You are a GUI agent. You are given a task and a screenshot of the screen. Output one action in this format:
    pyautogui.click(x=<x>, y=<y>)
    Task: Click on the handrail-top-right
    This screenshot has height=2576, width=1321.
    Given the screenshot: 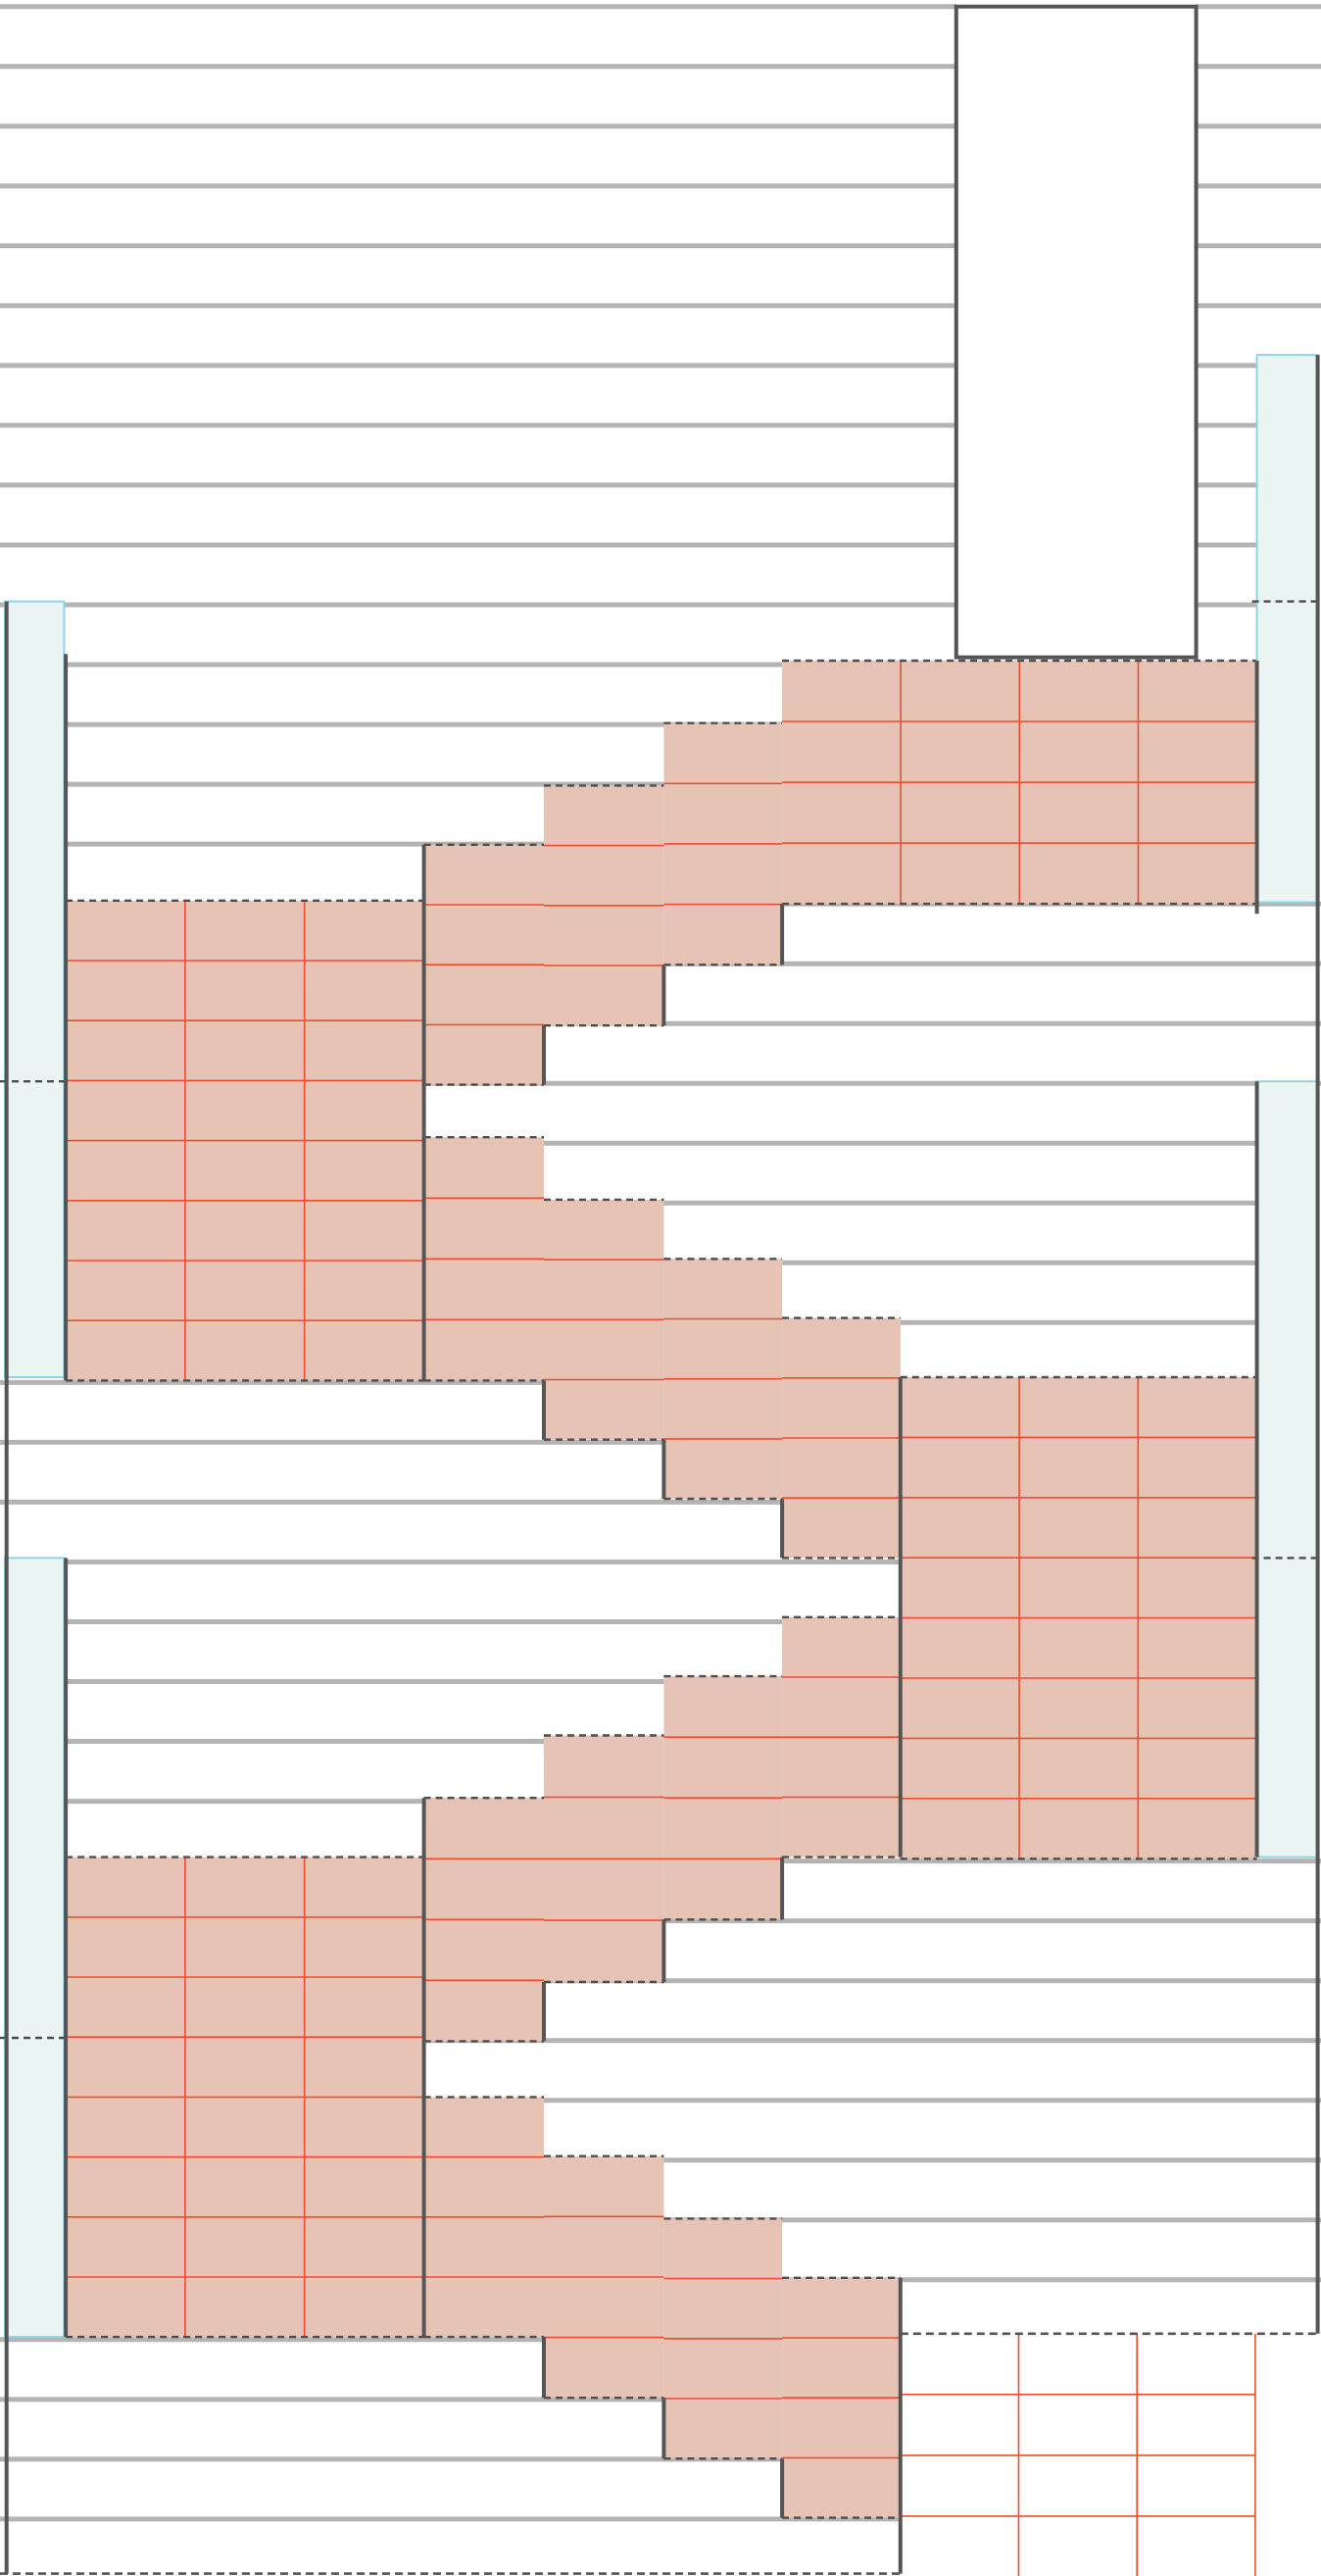 What is the action you would take?
    pyautogui.click(x=1287, y=629)
    